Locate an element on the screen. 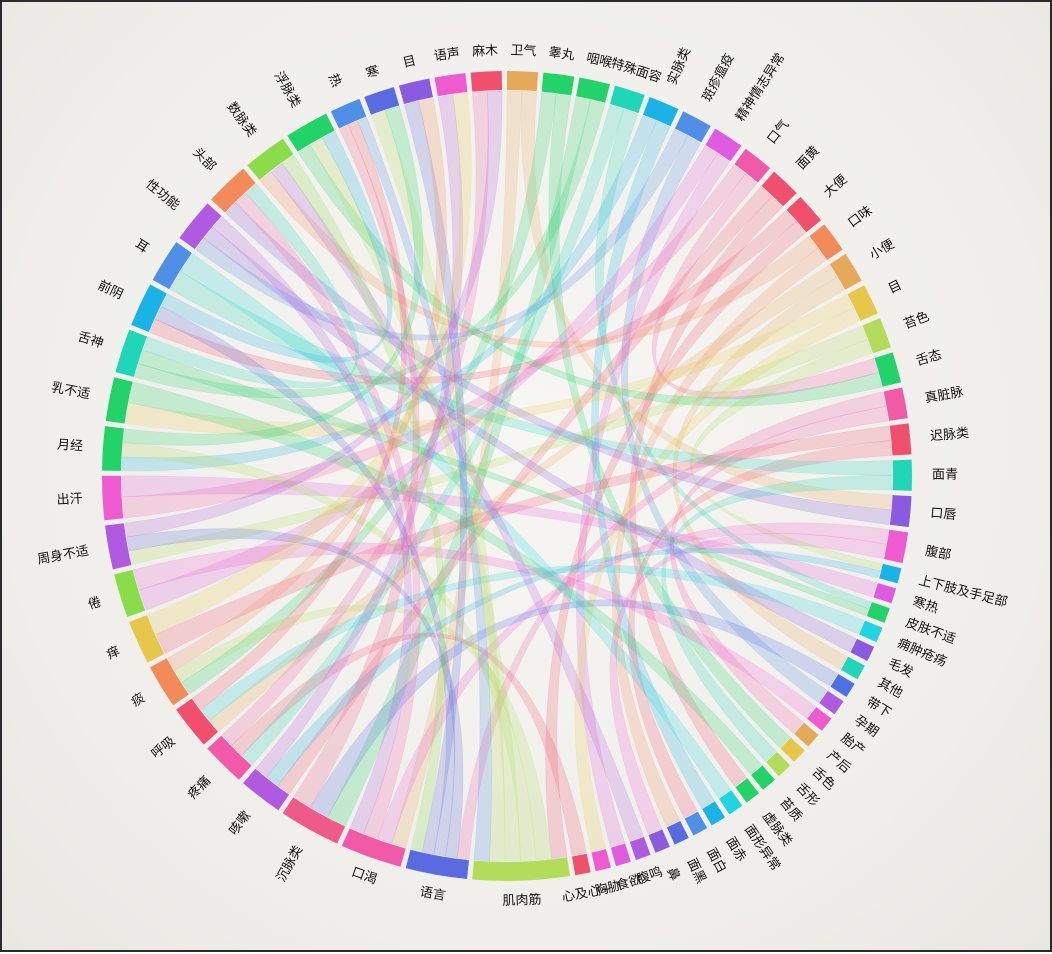 The width and height of the screenshot is (1052, 954). category-label: 痒 is located at coordinates (113, 653).